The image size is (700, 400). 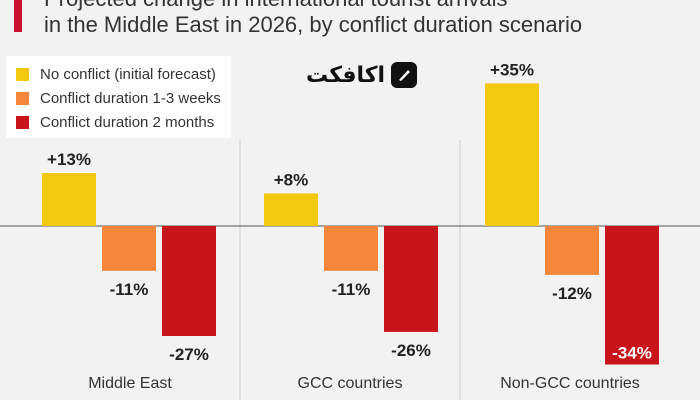 I want to click on legend-swatch-long-conflict, so click(x=22, y=122).